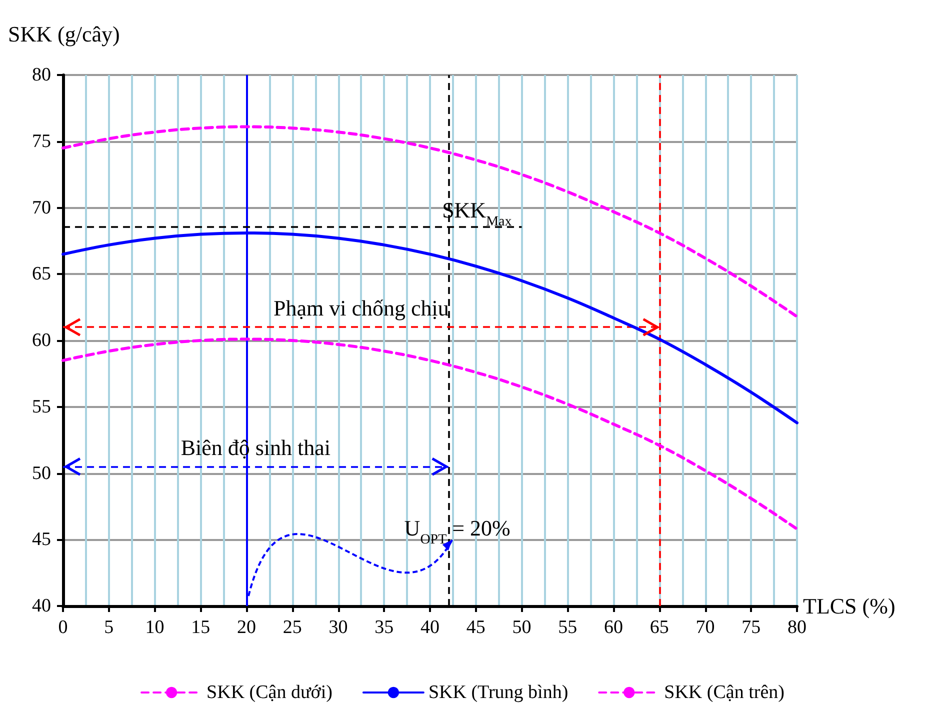 The image size is (925, 715). What do you see at coordinates (430, 627) in the screenshot?
I see `x-tick-label: 40` at bounding box center [430, 627].